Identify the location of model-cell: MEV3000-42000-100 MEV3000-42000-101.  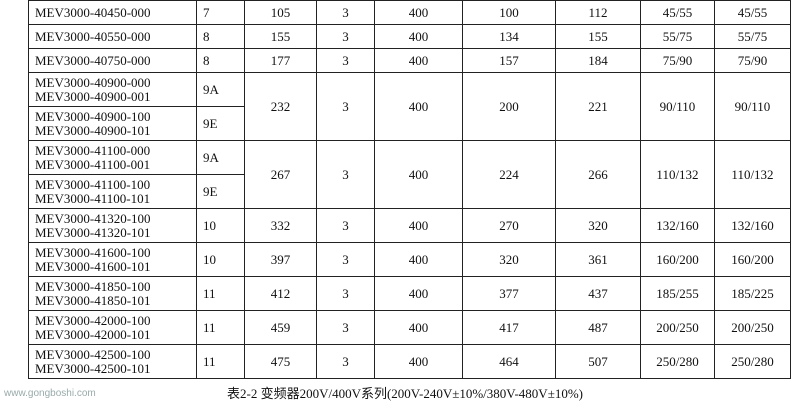
(112, 327).